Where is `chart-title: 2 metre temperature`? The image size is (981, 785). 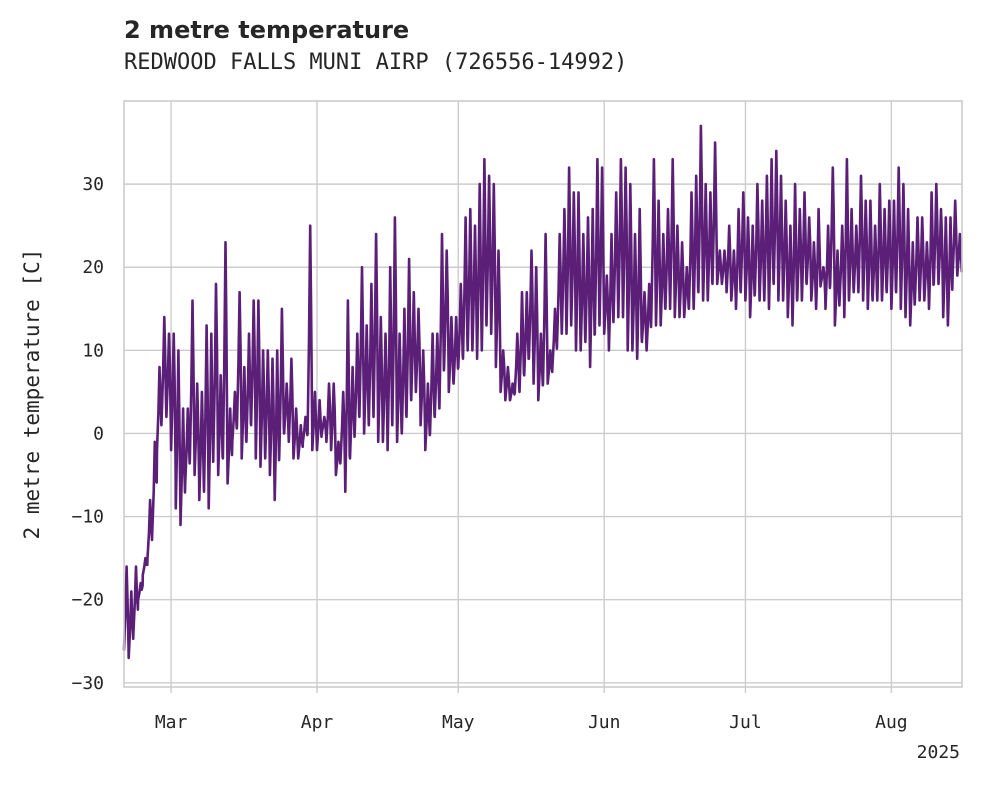
chart-title: 2 metre temperature is located at coordinates (267, 30).